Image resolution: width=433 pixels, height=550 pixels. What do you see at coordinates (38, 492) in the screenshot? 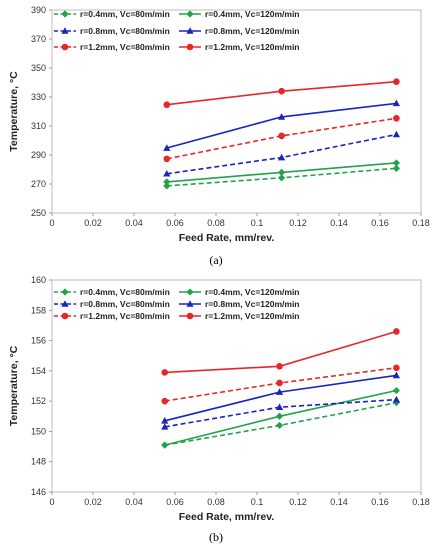
I see `y-tick-label: 146` at bounding box center [38, 492].